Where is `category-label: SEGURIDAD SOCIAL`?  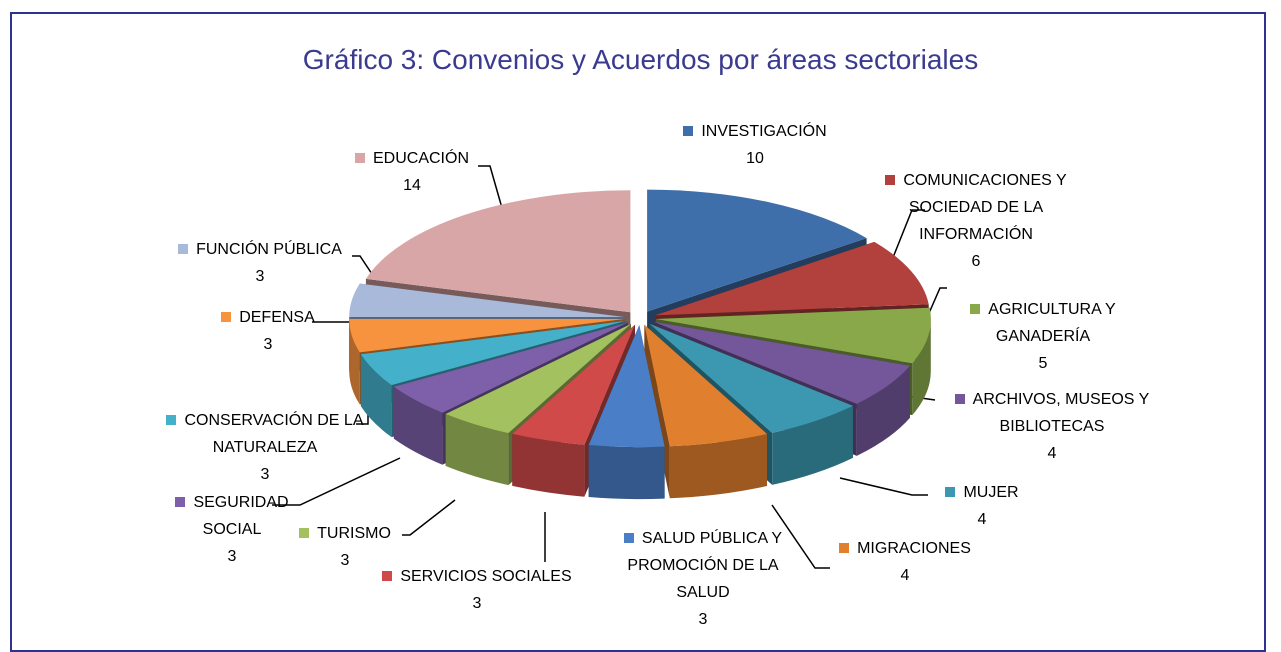 category-label: SEGURIDAD SOCIAL is located at coordinates (241, 516).